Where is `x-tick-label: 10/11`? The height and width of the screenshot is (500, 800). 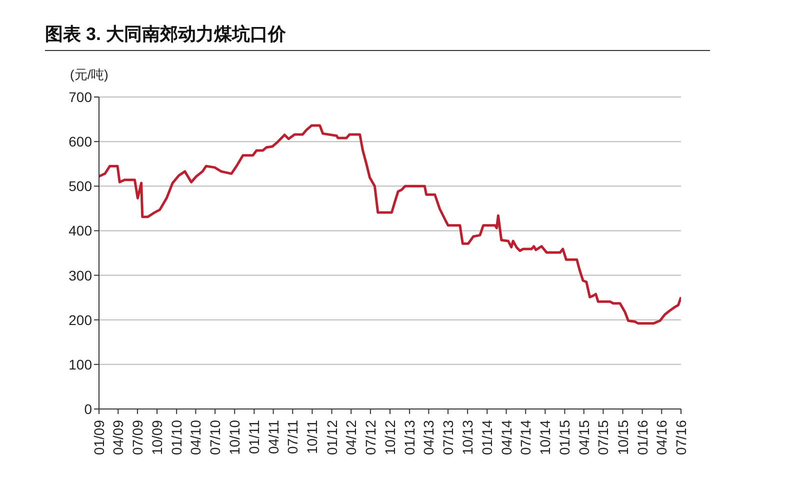
x-tick-label: 10/11 is located at coordinates (312, 437).